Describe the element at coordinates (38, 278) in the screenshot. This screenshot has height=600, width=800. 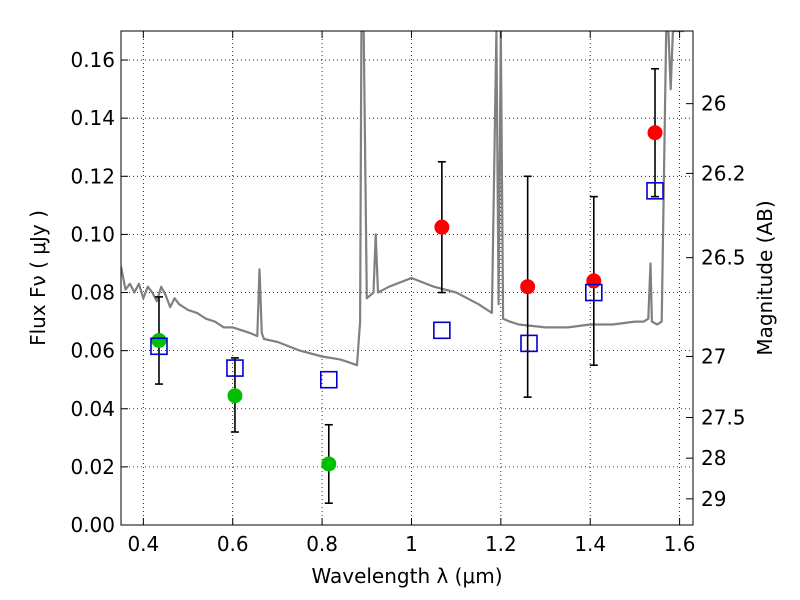
I see `y-axis-label: Flux Fν ( μJy )` at that location.